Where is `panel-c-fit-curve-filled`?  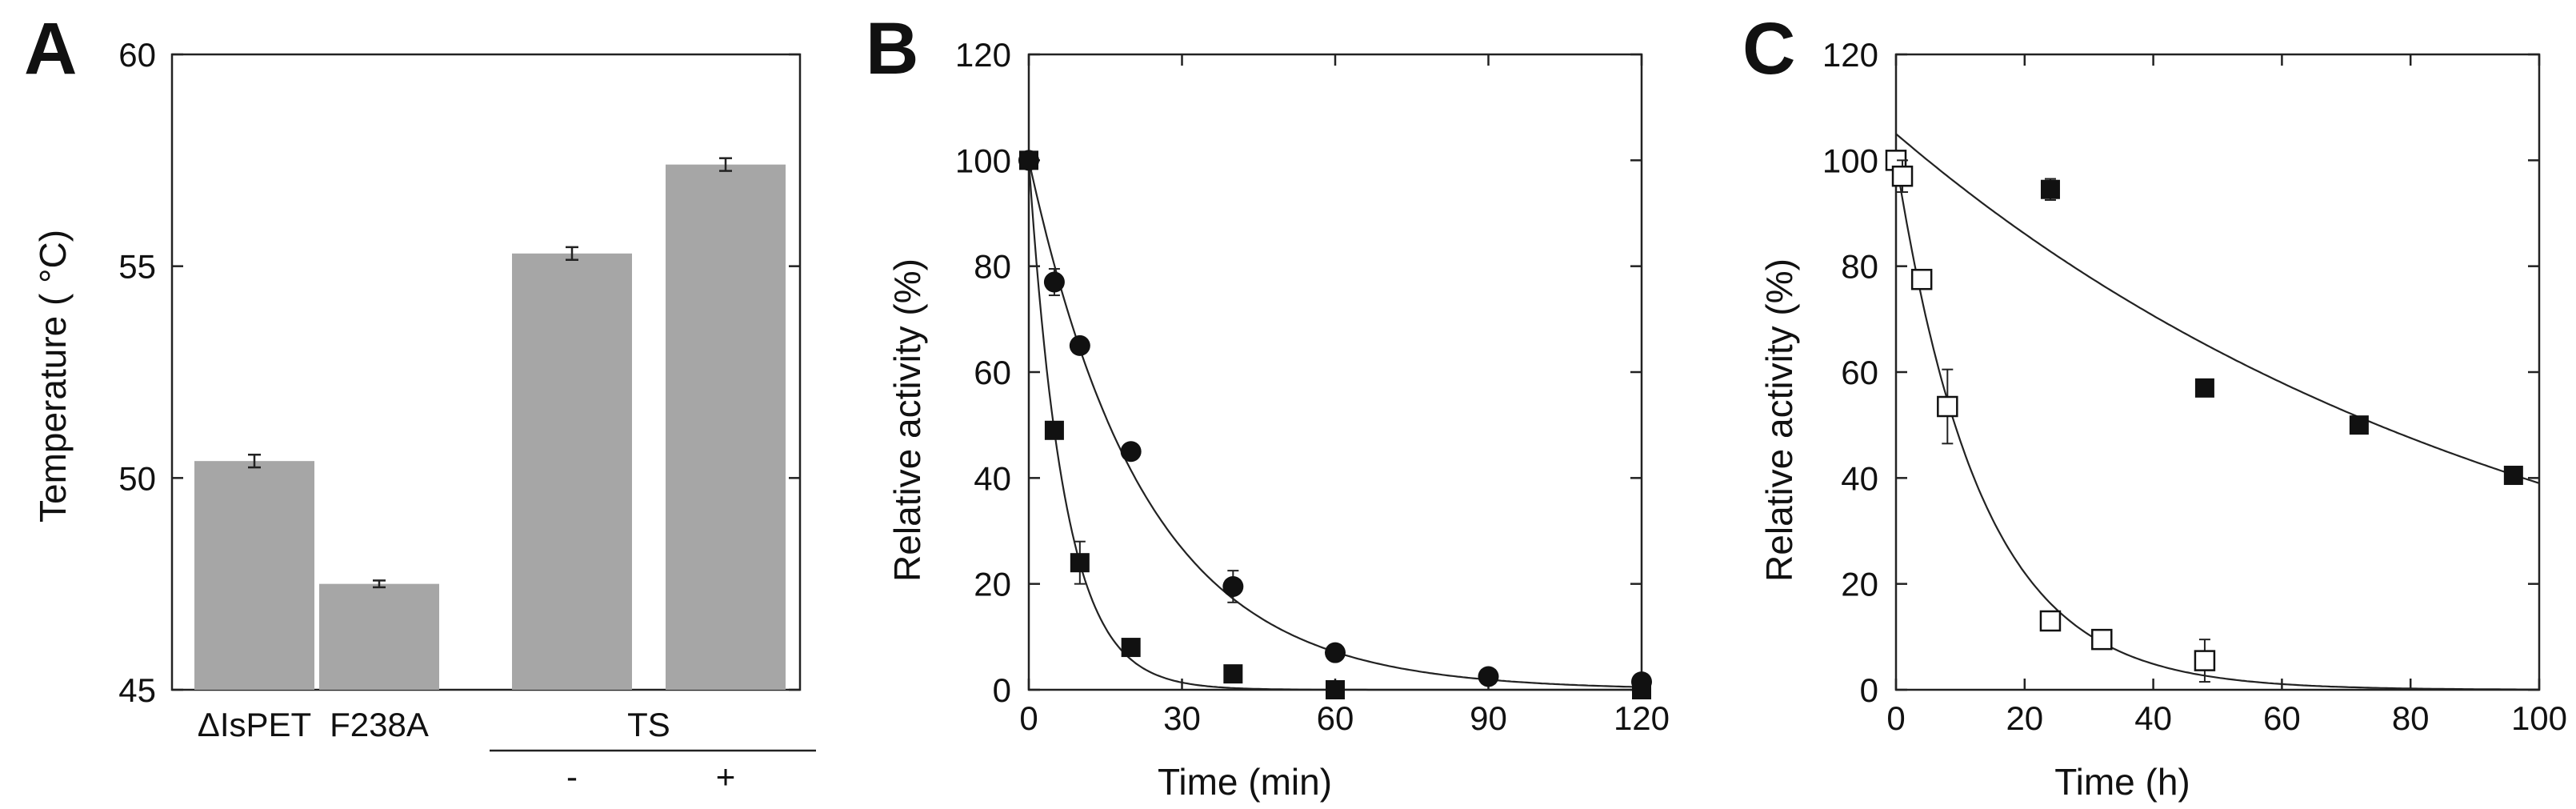
panel-c-fit-curve-filled is located at coordinates (2217, 308).